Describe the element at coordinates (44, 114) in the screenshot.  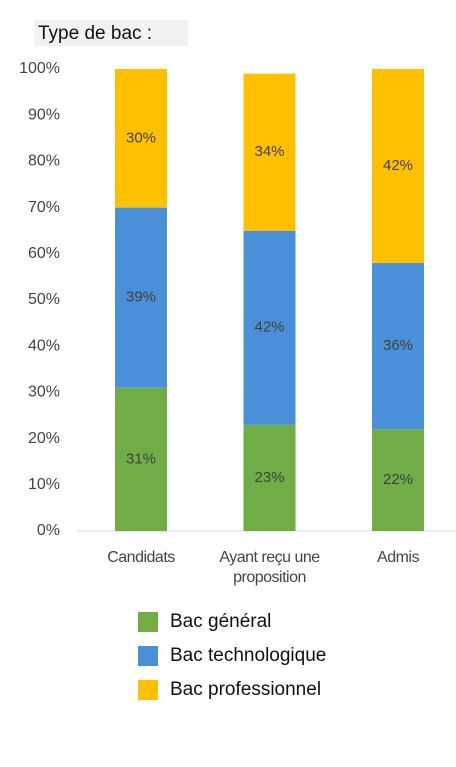
I see `y-tick-label: 90%` at that location.